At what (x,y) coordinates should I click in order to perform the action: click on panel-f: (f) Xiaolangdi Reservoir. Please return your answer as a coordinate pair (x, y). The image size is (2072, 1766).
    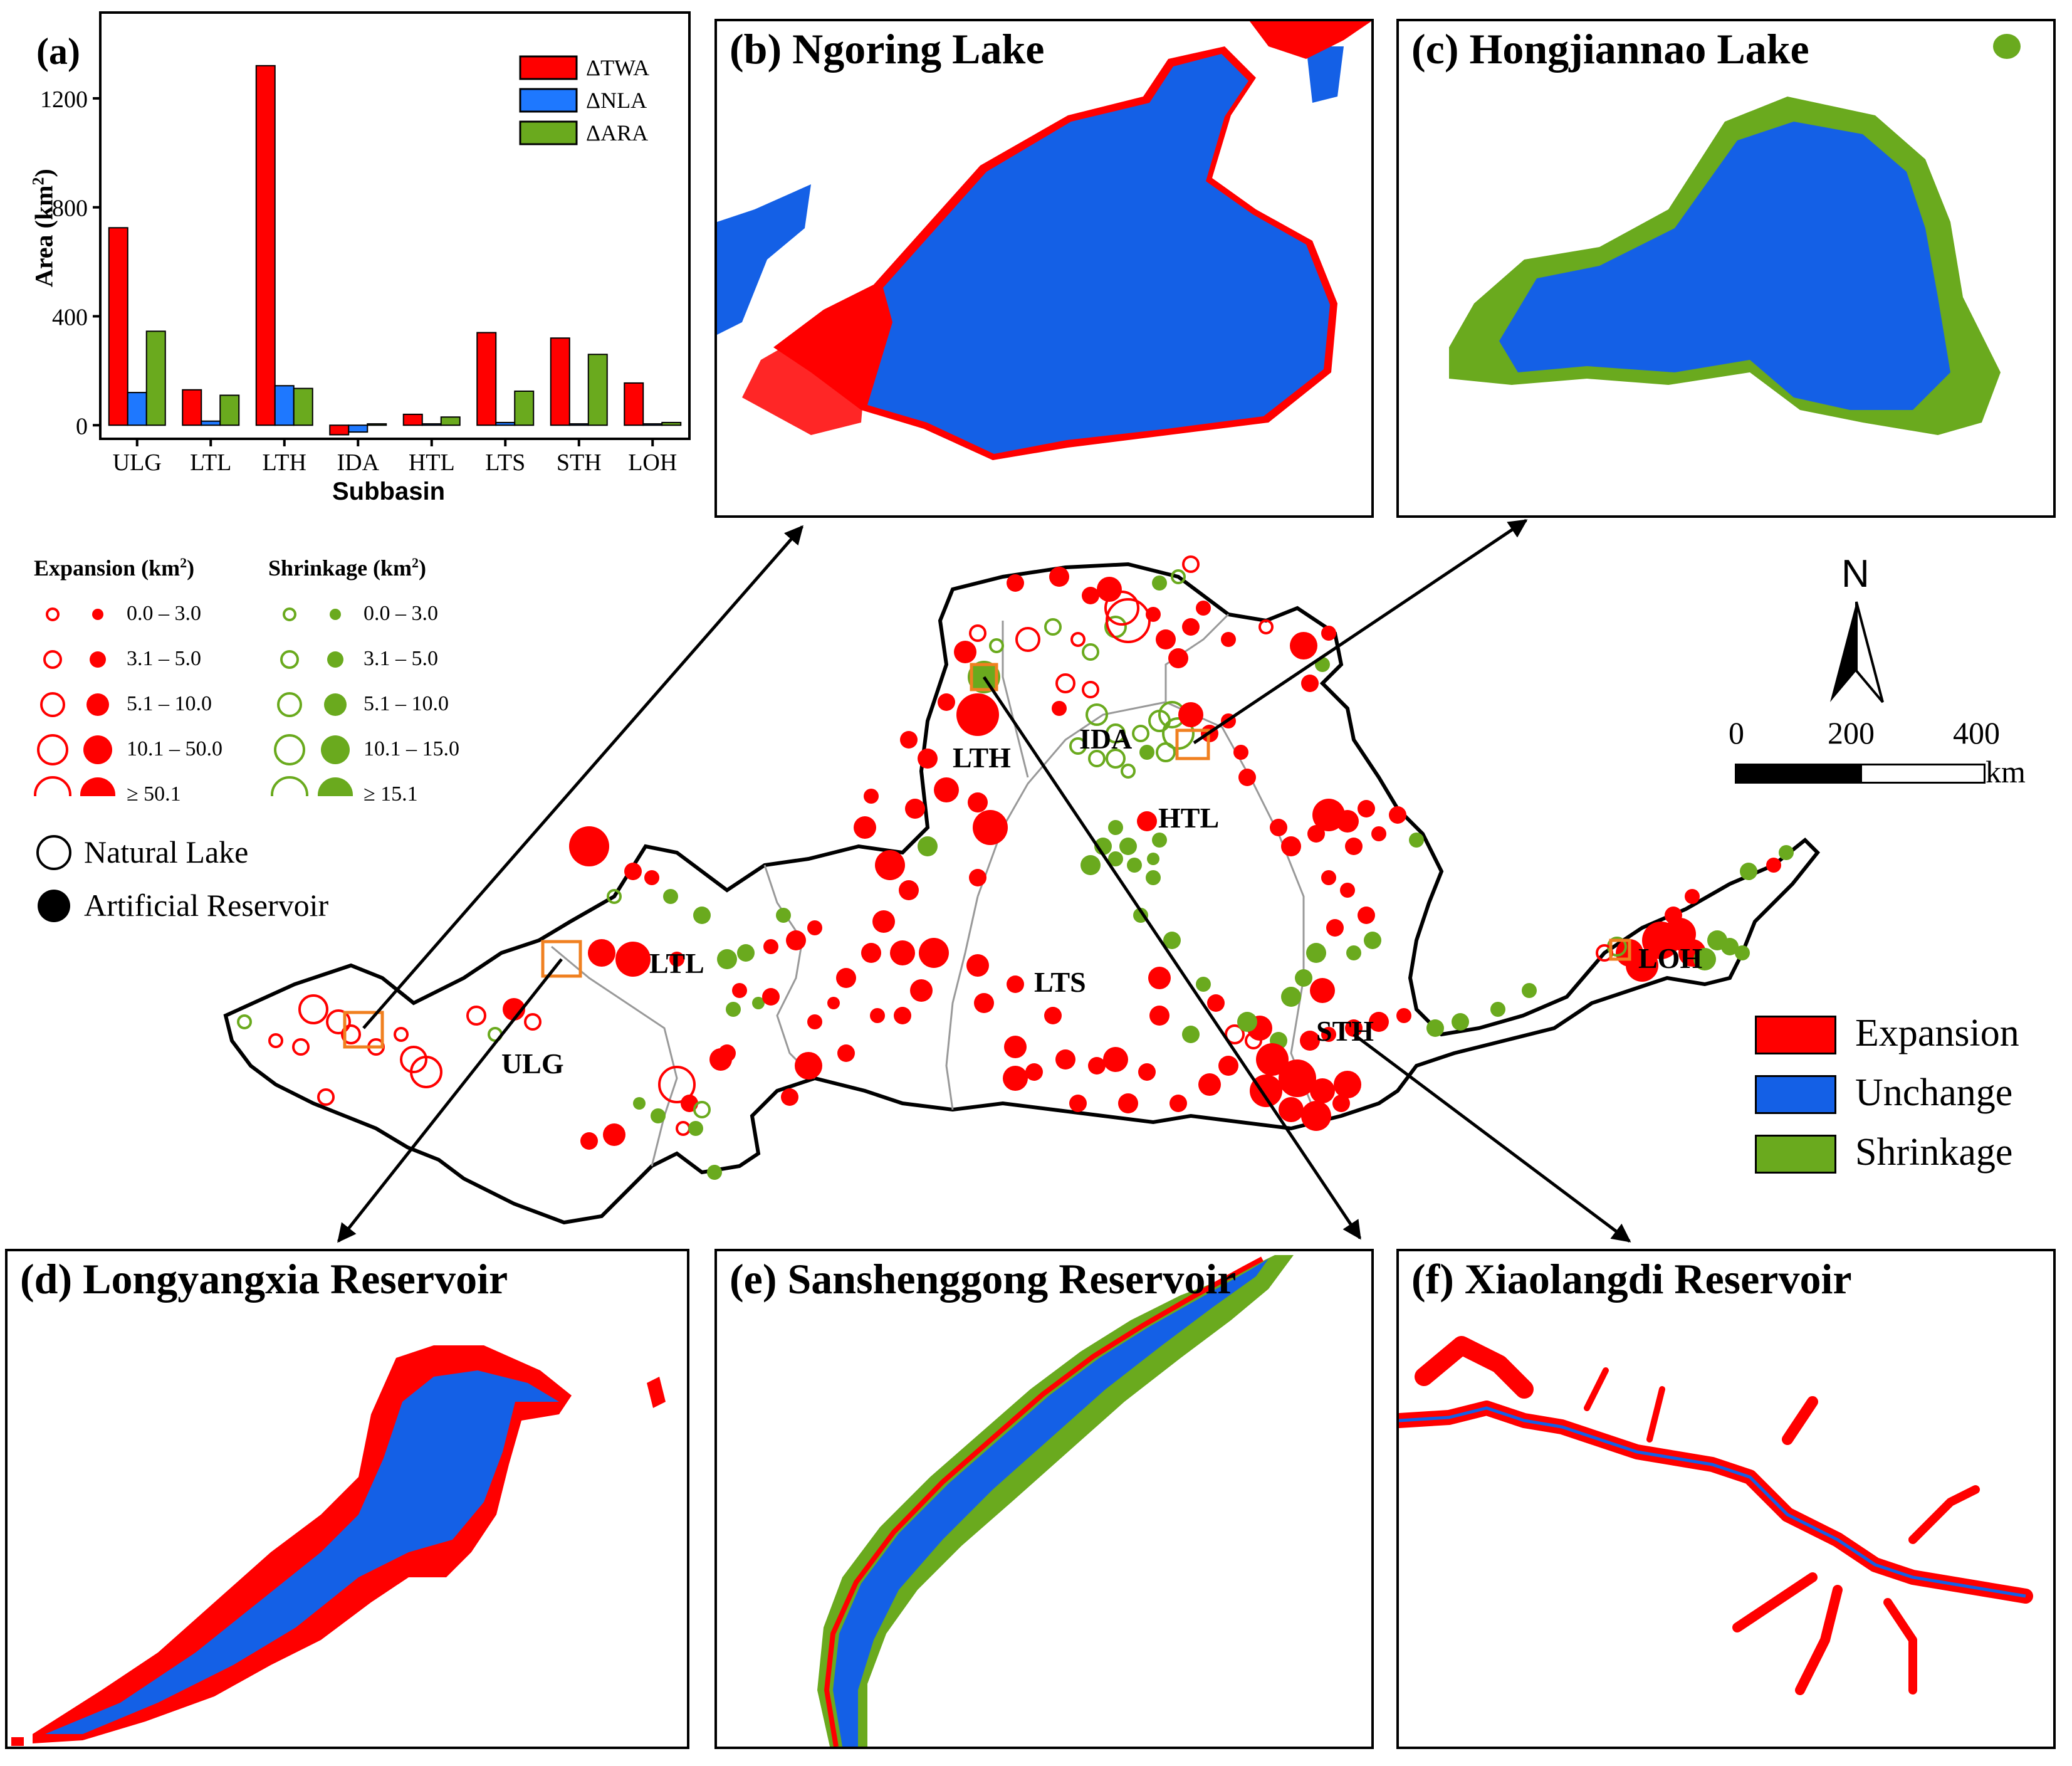
    Looking at the image, I should click on (1726, 1499).